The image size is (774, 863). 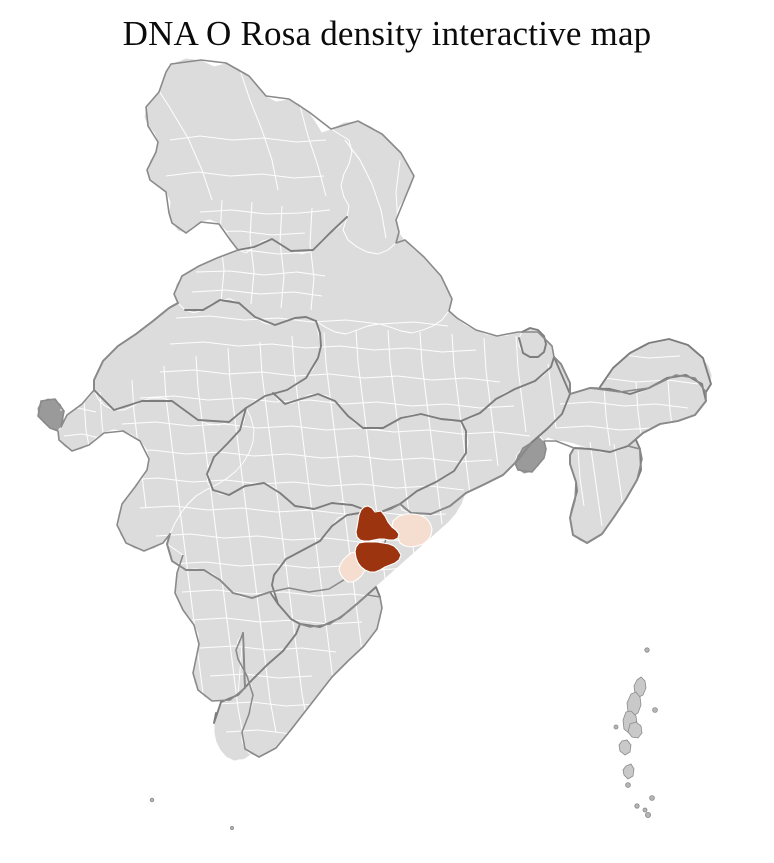 What do you see at coordinates (352, 567) in the screenshot?
I see `district-highlight-southwest` at bounding box center [352, 567].